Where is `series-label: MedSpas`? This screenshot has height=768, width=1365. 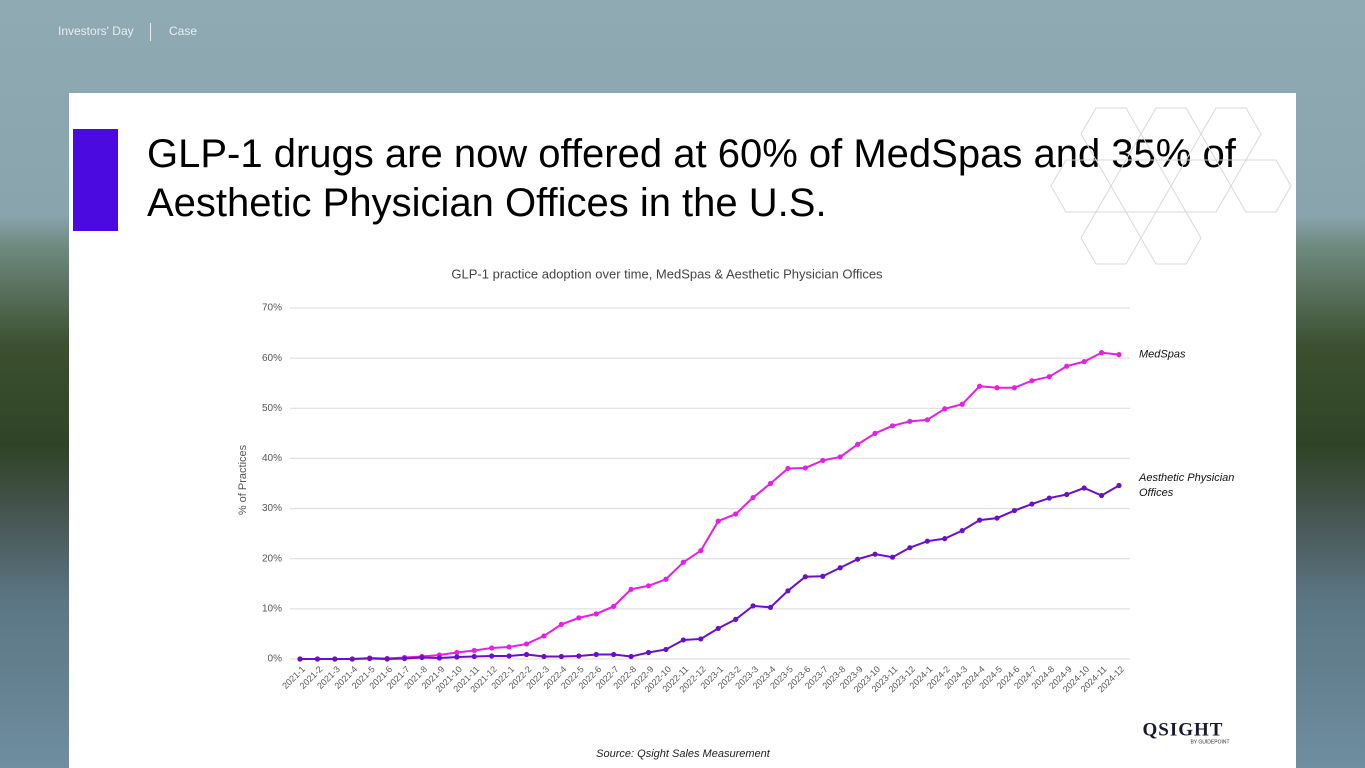
series-label: MedSpas is located at coordinates (1162, 354).